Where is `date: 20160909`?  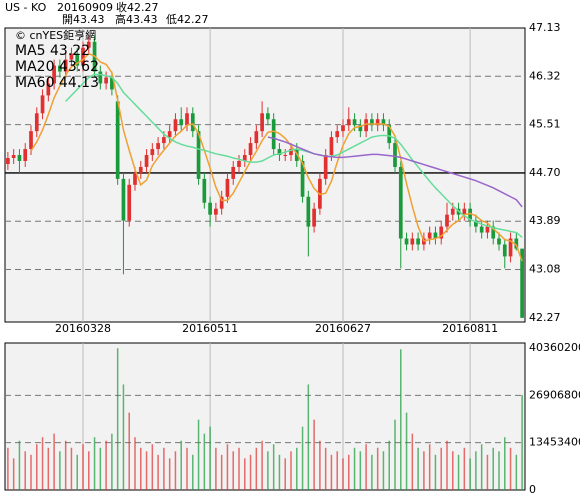
date: 20160909 is located at coordinates (85, 7).